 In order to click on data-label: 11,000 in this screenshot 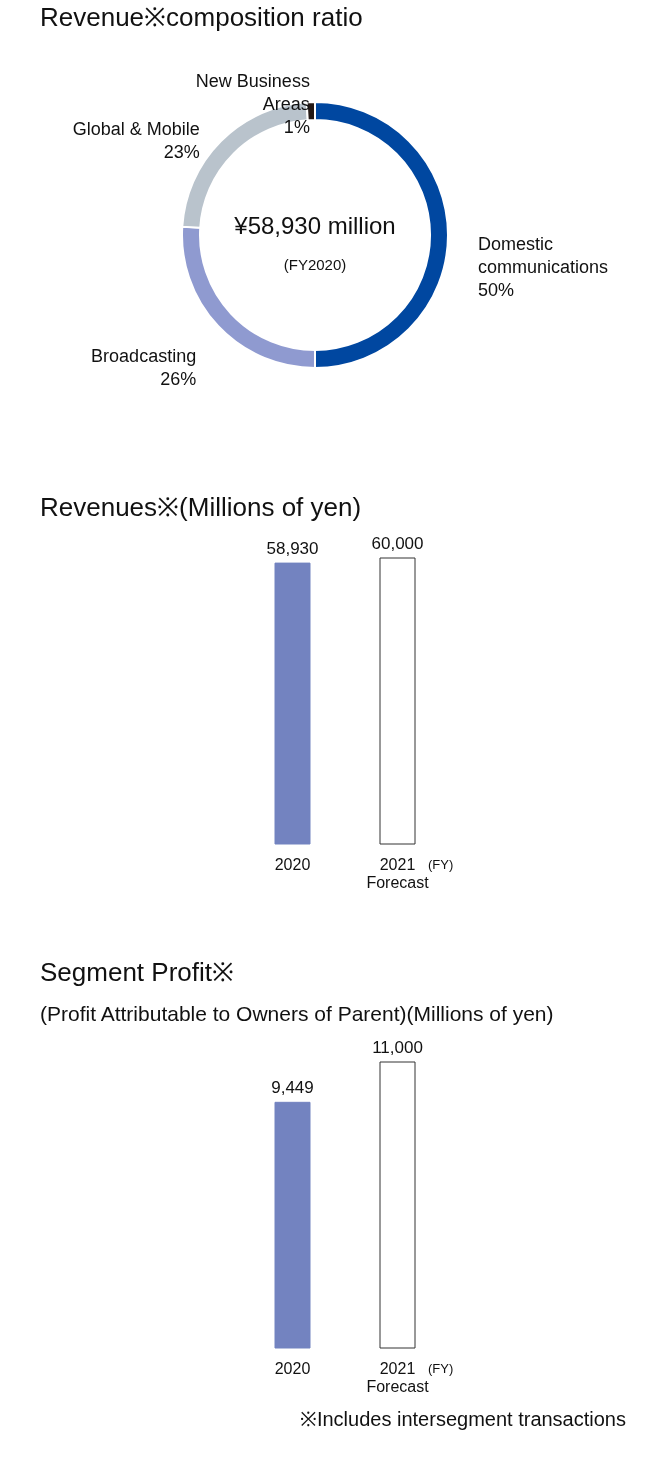, I will do `click(397, 1047)`.